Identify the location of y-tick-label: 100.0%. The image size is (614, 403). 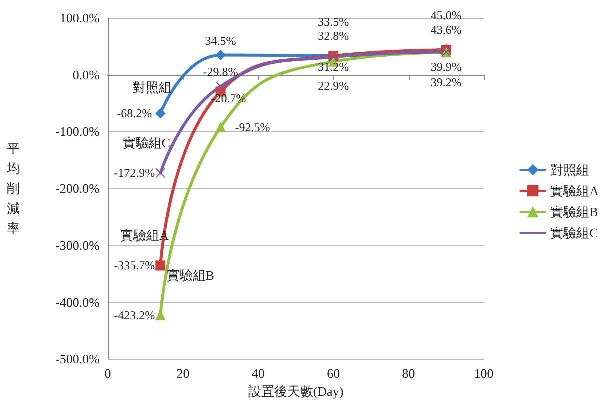
(80, 18).